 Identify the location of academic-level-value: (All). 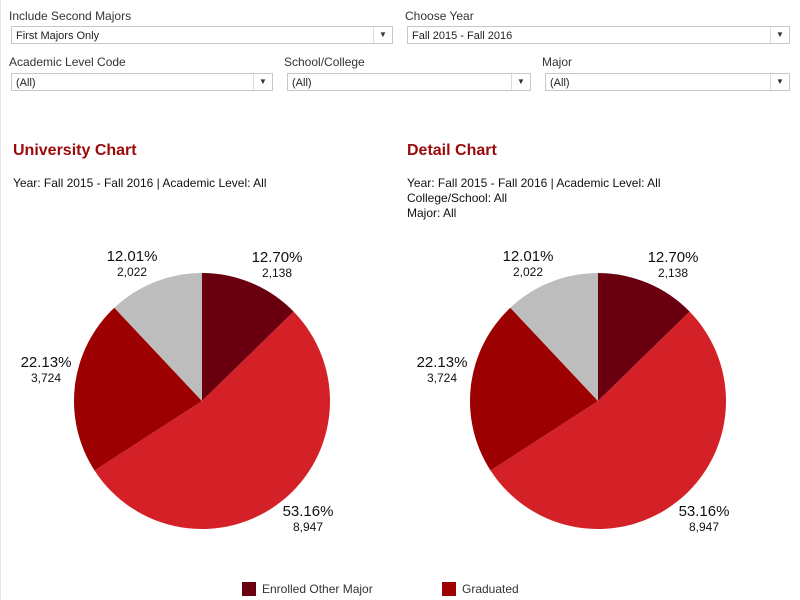
(26, 83).